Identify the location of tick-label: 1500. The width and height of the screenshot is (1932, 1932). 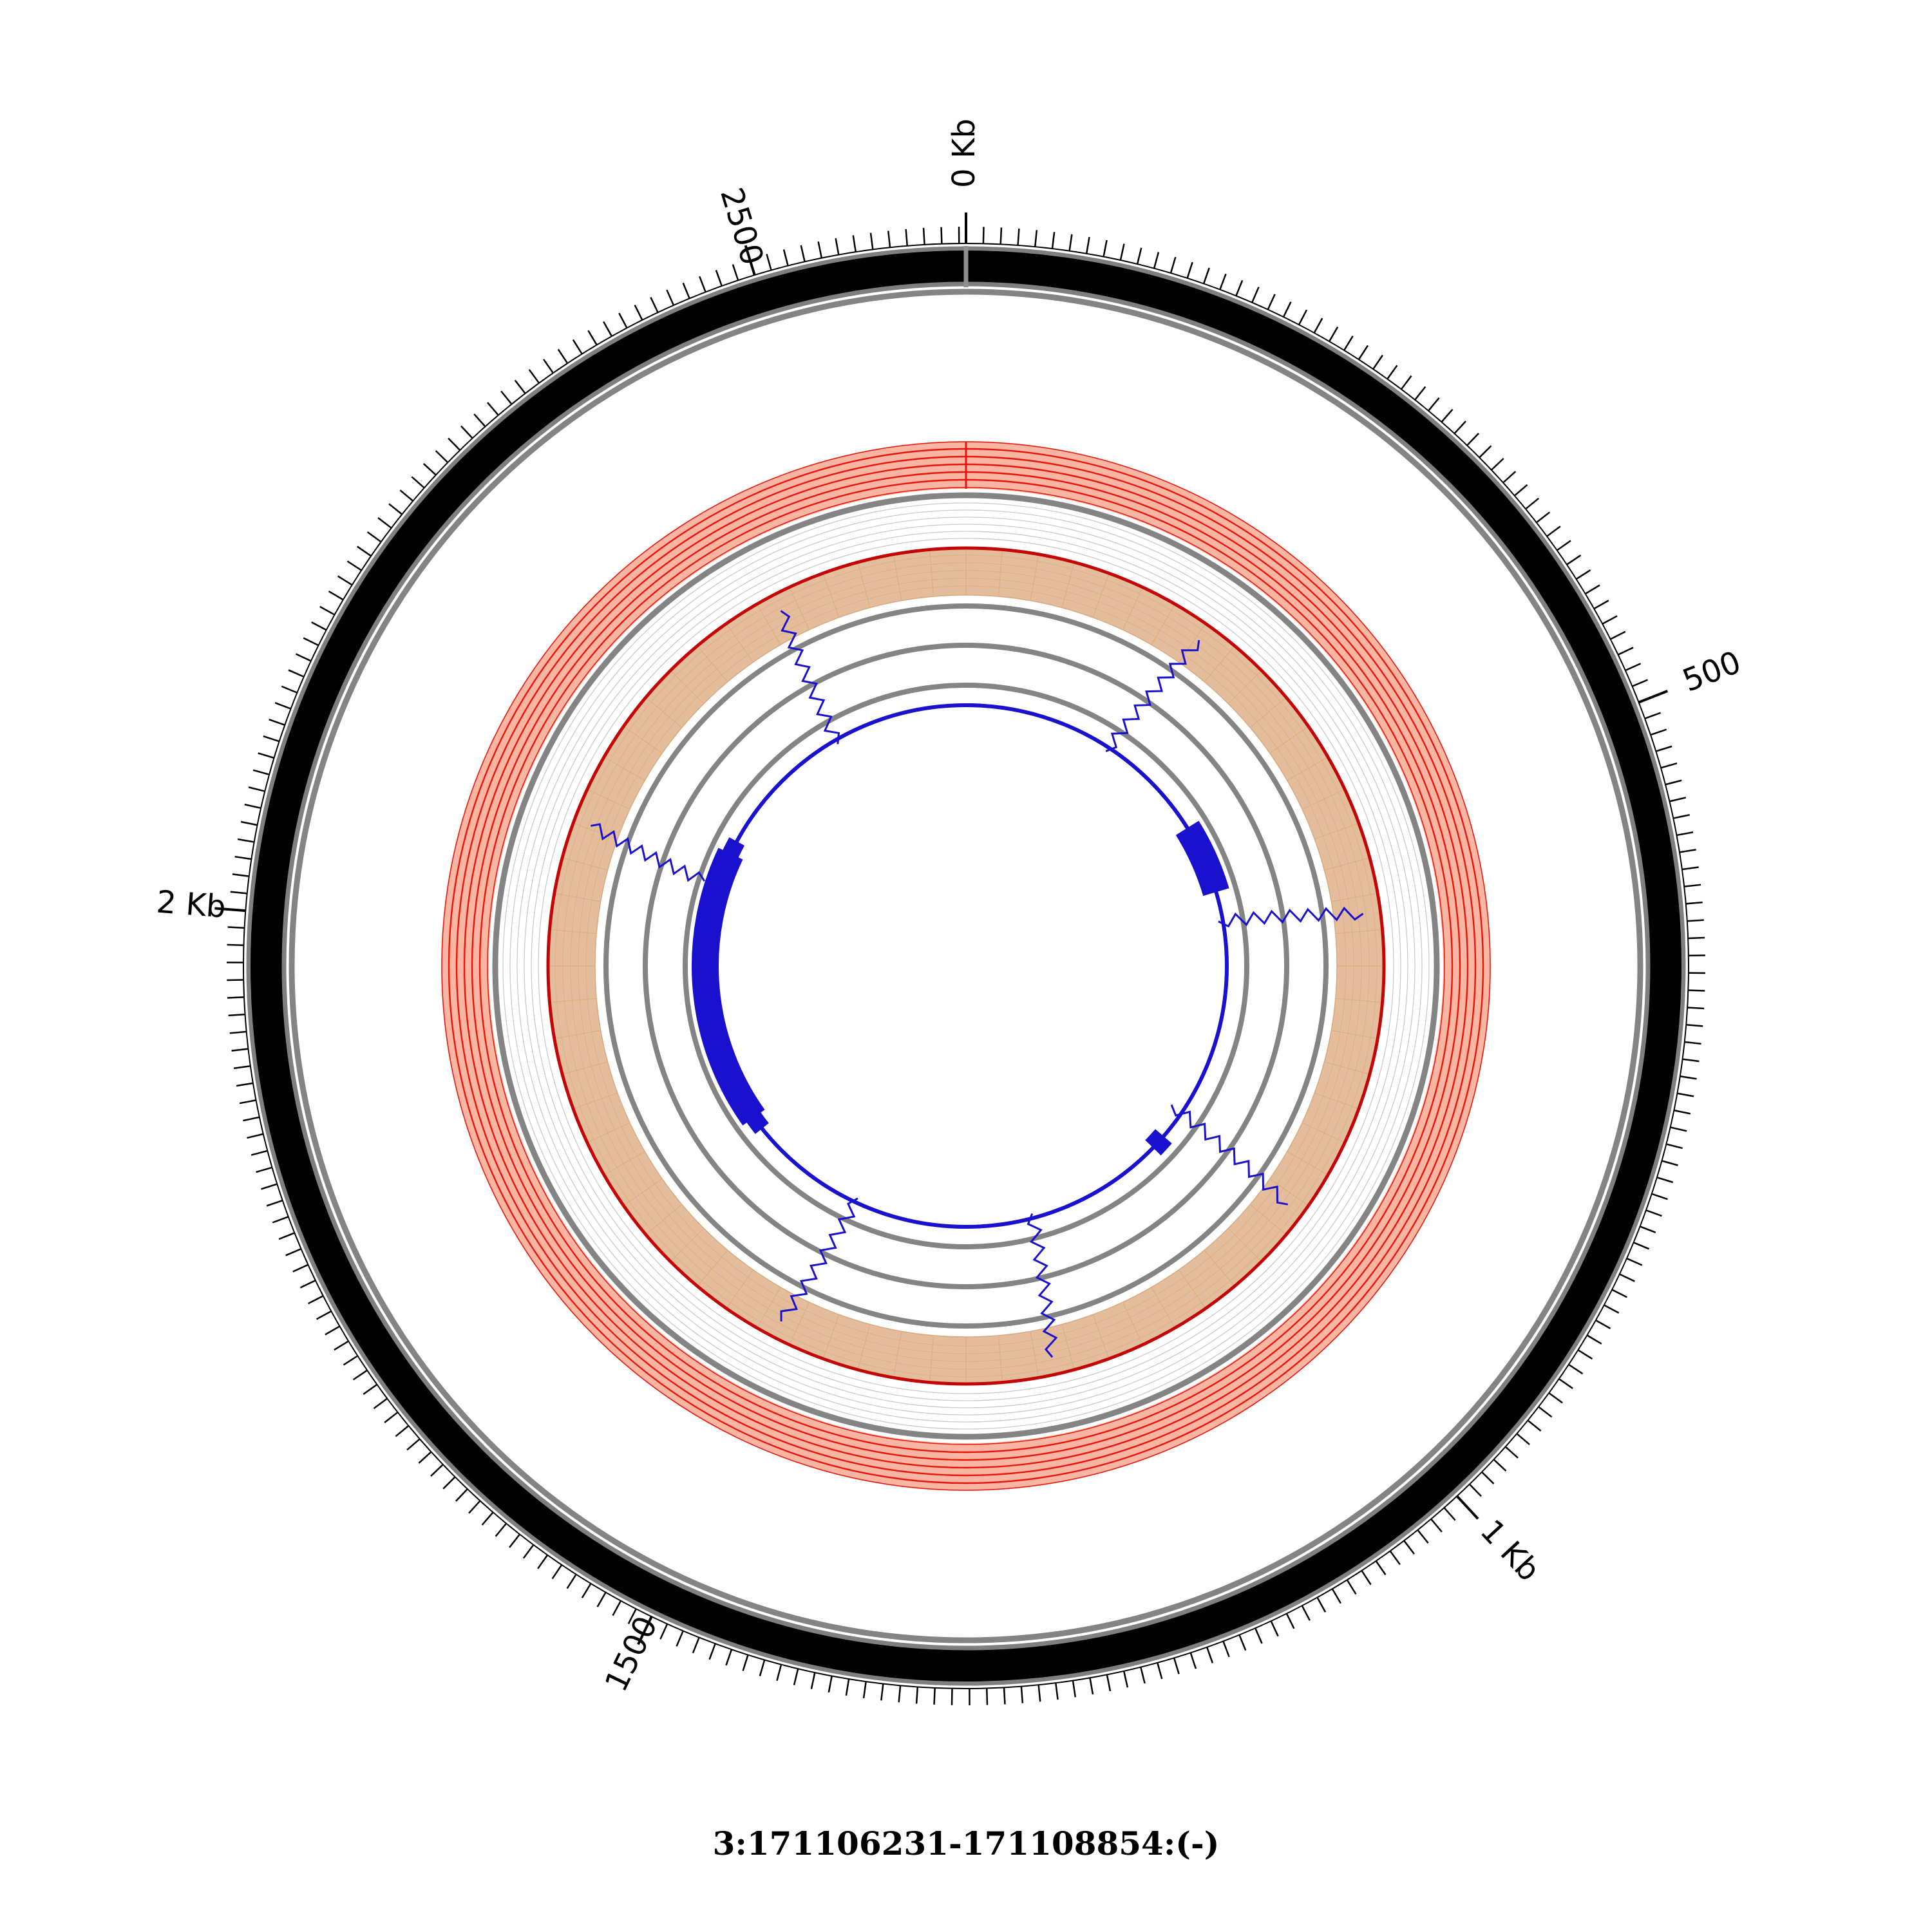
(631, 1654).